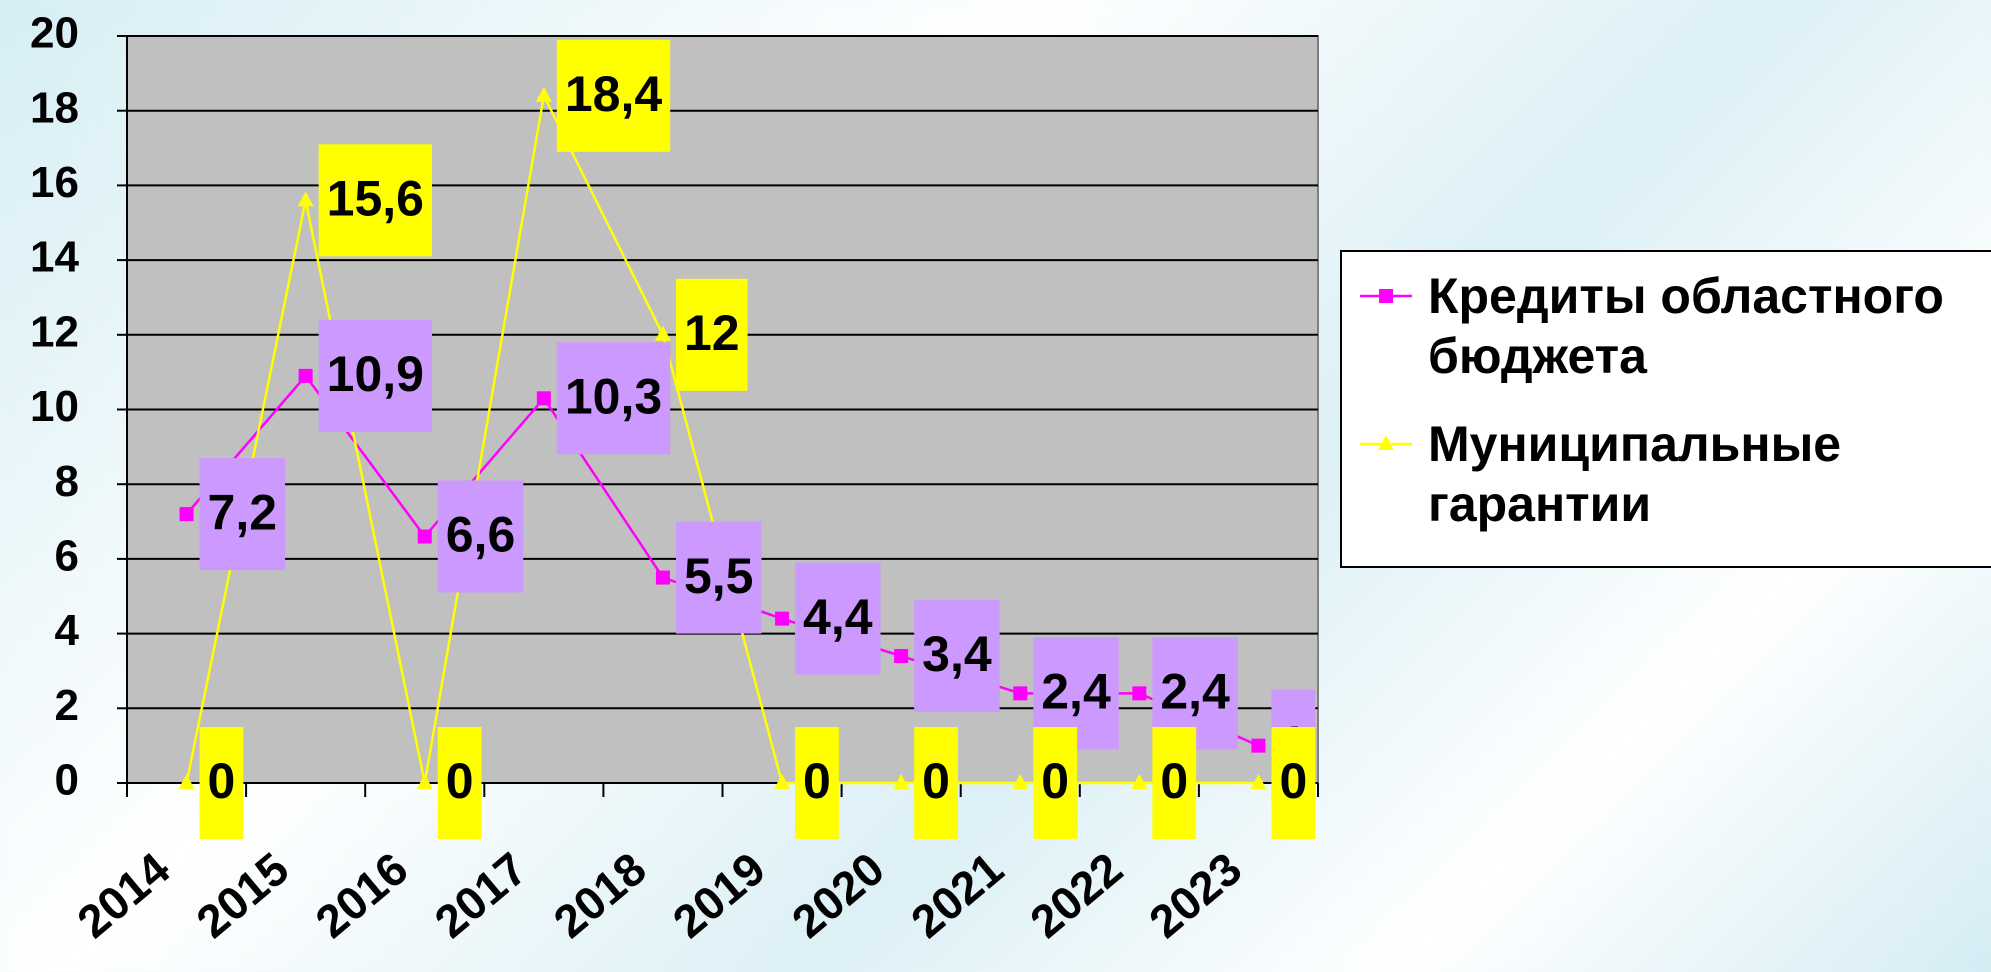 This screenshot has width=1991, height=972. I want to click on y-tick-label: 8, so click(67, 481).